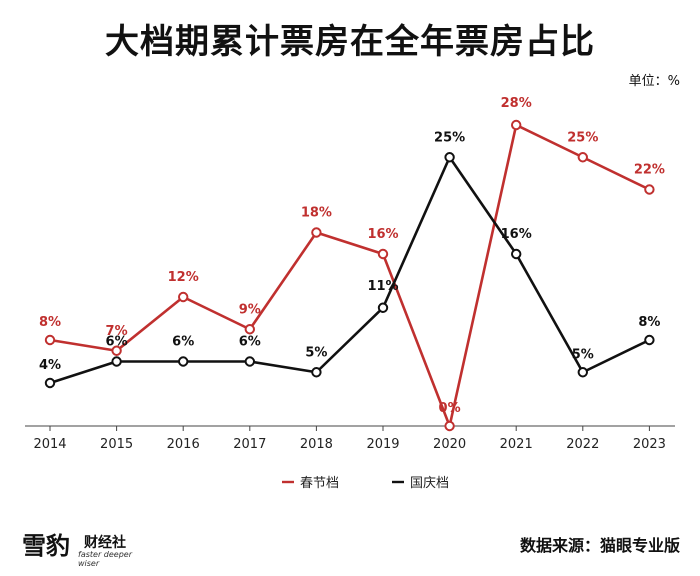 The width and height of the screenshot is (700, 576). I want to click on chart-title: 大档期累计票房在全年票房占比, so click(350, 42).